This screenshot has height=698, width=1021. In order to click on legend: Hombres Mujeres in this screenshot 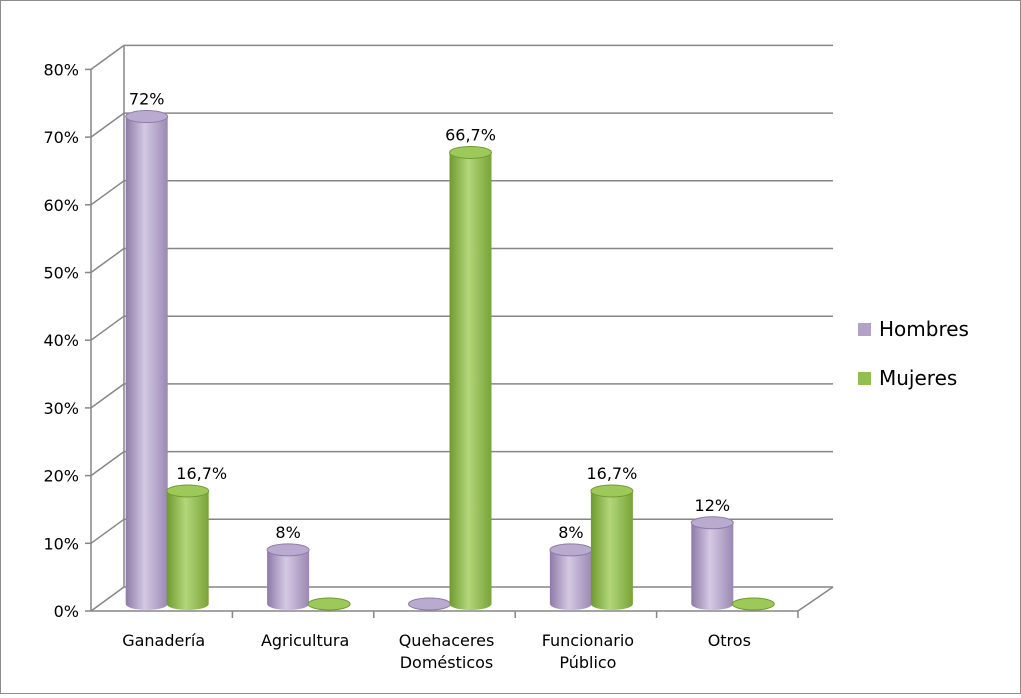, I will do `click(913, 353)`.